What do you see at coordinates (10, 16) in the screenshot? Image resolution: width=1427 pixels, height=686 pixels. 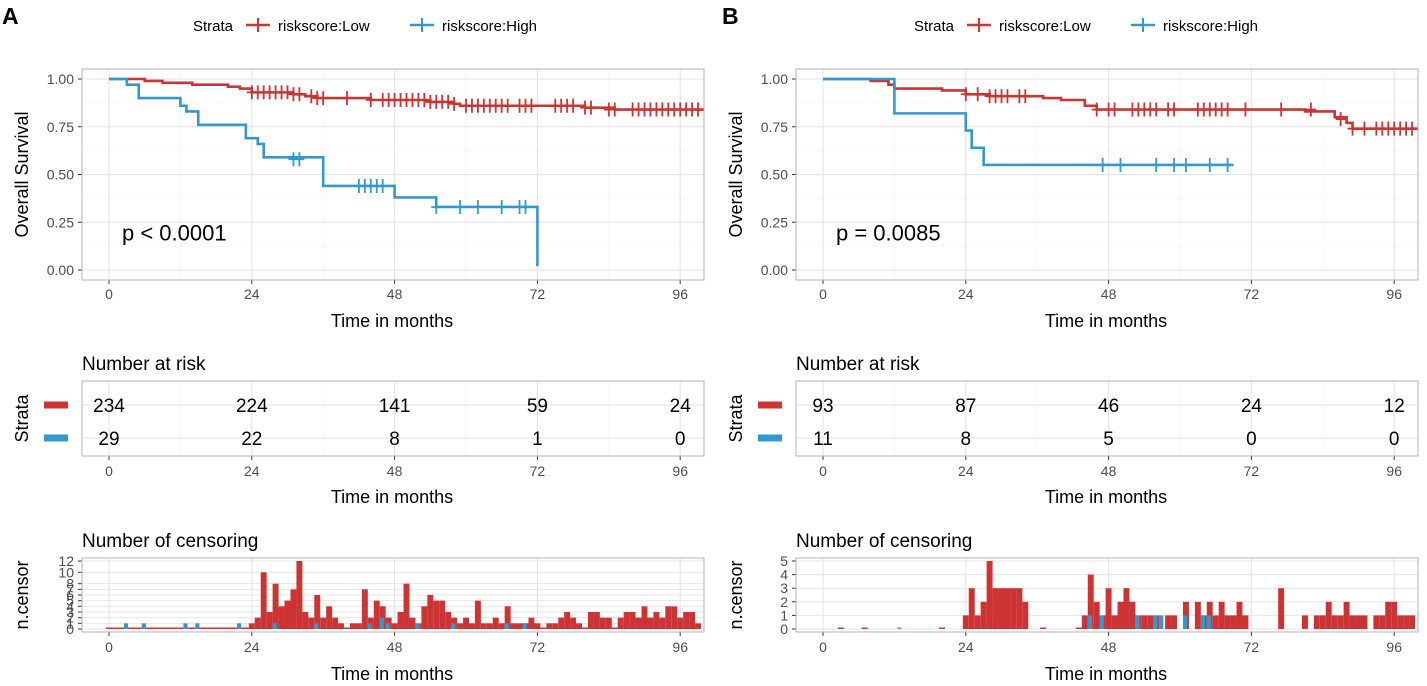 I see `panel-a-label: A` at bounding box center [10, 16].